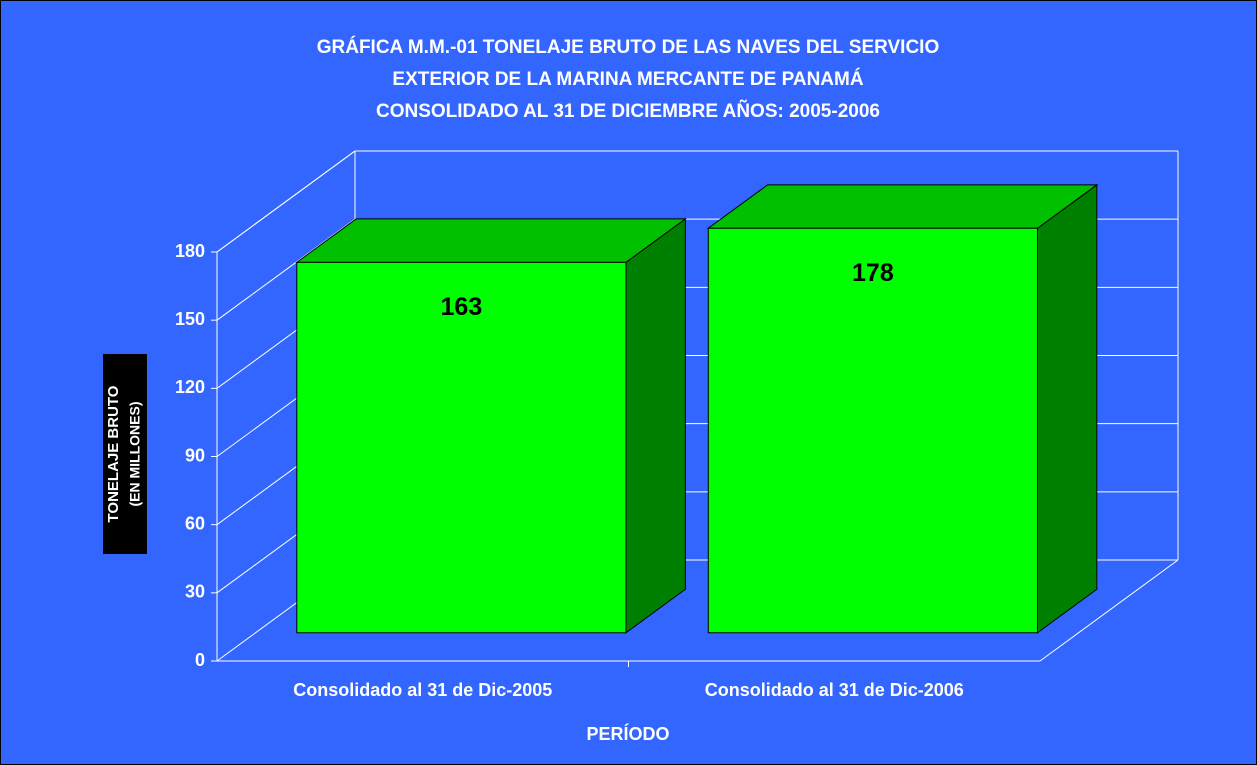 Image resolution: width=1257 pixels, height=765 pixels. Describe the element at coordinates (195, 592) in the screenshot. I see `y-tick-label: 30` at that location.